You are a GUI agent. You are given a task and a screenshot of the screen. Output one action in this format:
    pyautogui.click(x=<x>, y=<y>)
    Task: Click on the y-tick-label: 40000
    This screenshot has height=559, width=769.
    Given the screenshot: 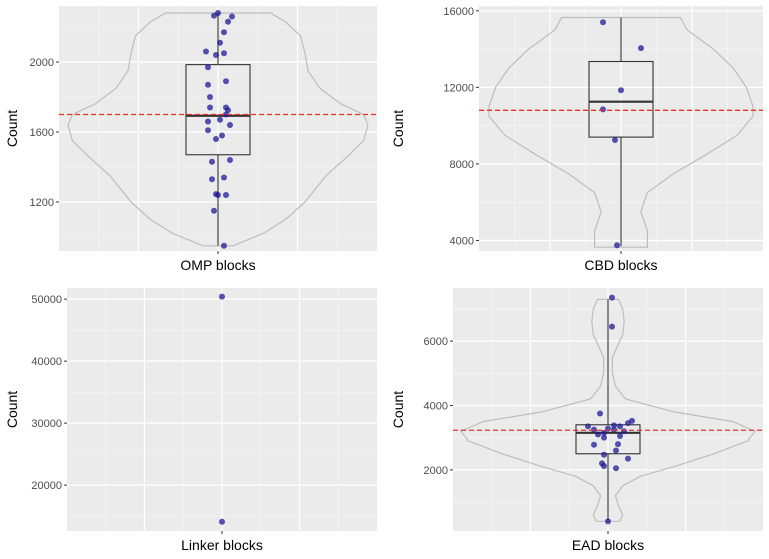 What is the action you would take?
    pyautogui.click(x=46, y=362)
    